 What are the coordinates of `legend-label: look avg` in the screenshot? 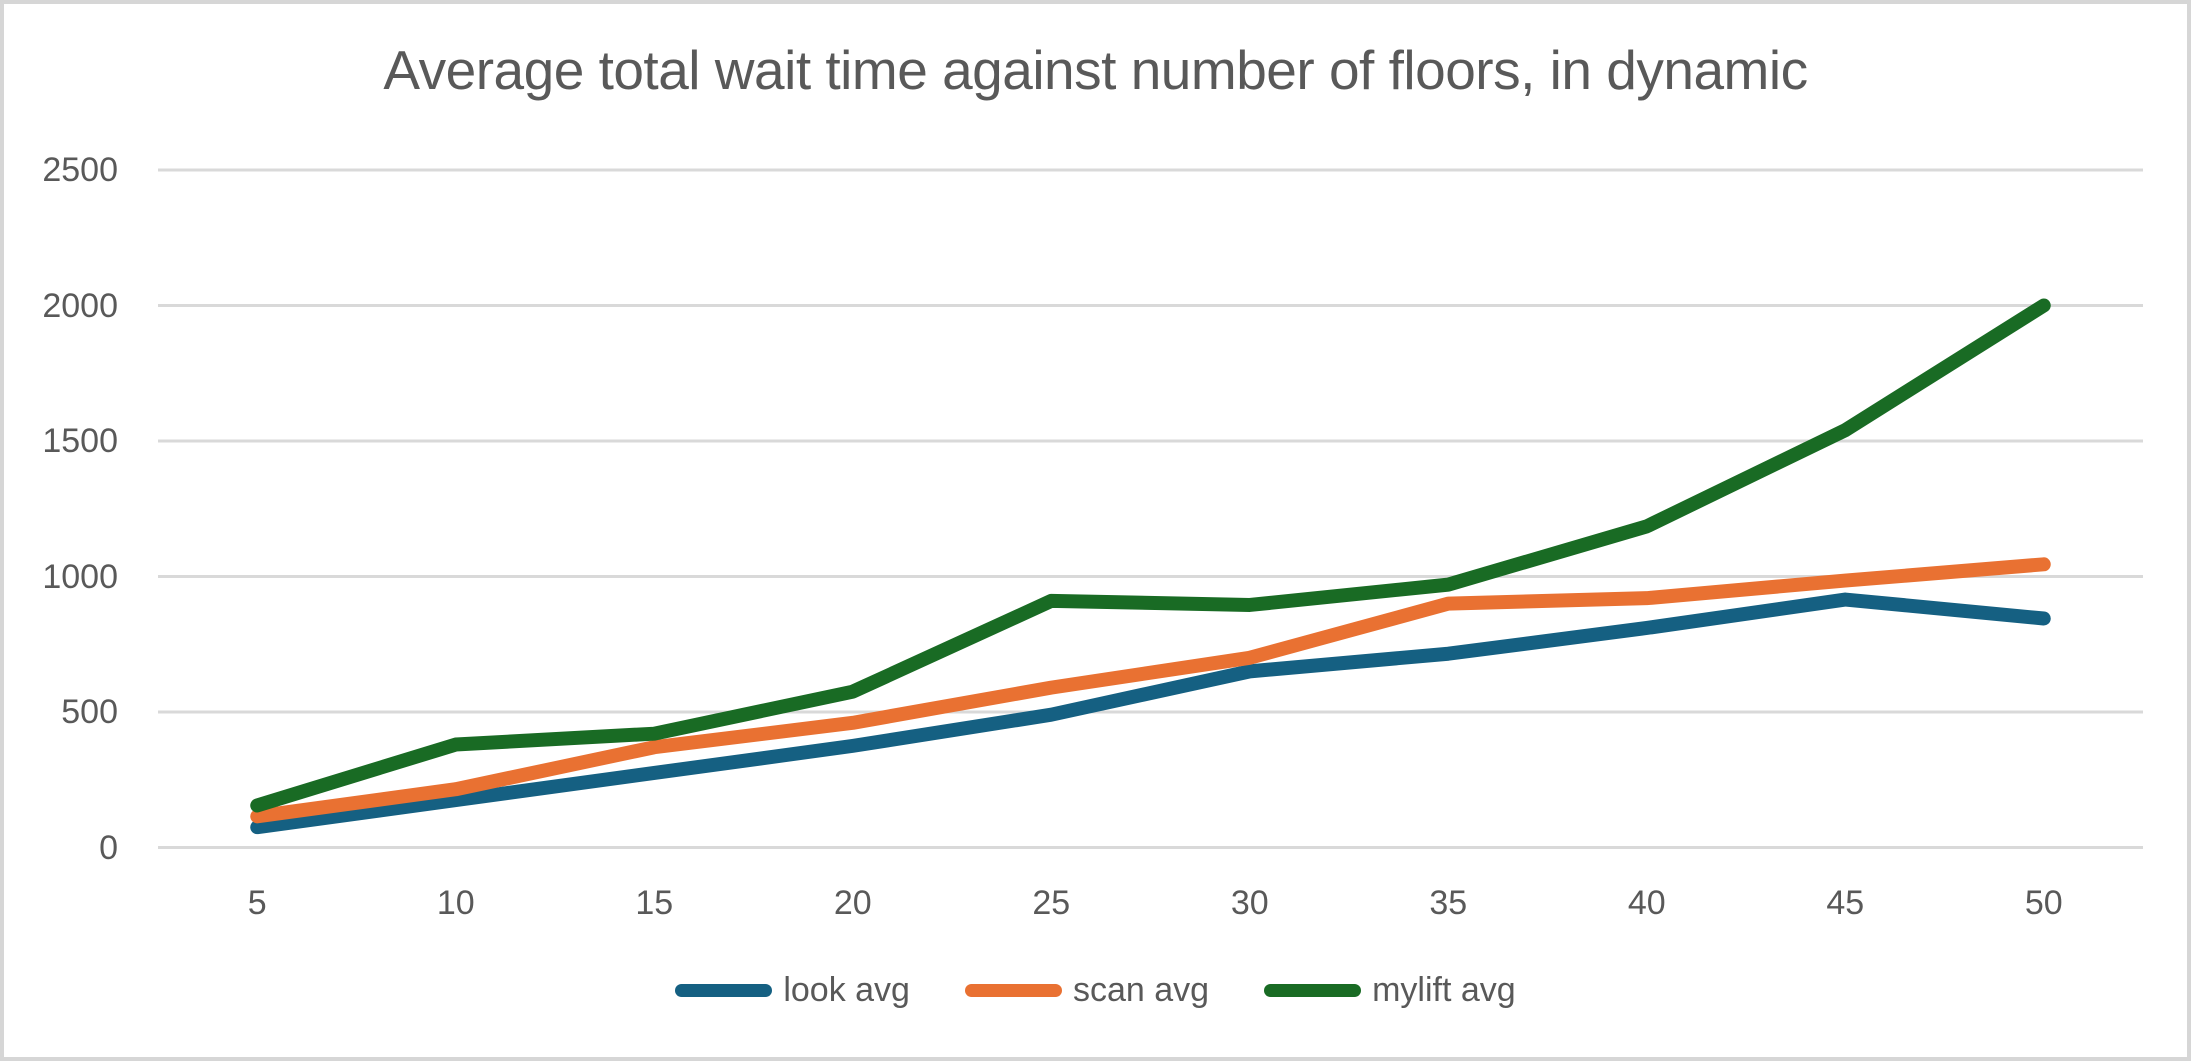 It's located at (846, 990).